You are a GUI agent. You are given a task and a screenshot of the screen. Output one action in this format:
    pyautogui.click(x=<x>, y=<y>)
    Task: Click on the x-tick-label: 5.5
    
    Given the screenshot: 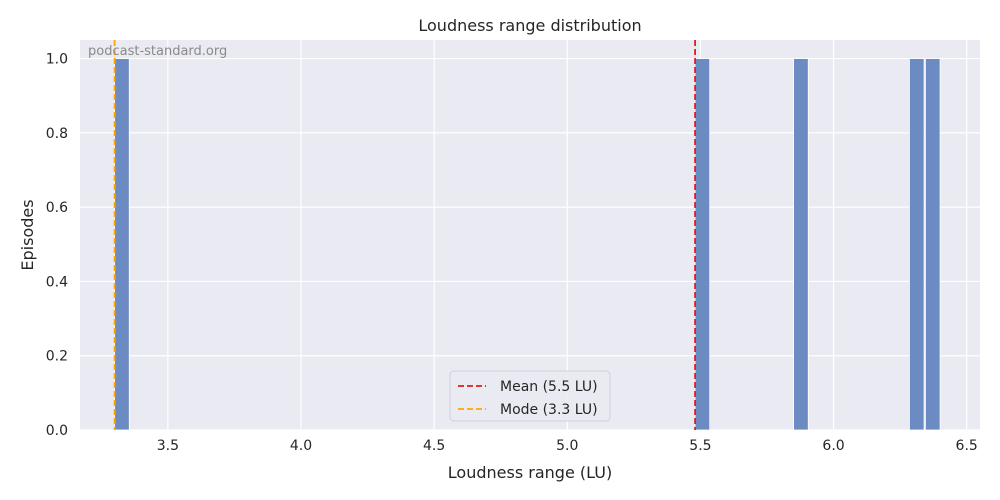 What is the action you would take?
    pyautogui.click(x=700, y=446)
    